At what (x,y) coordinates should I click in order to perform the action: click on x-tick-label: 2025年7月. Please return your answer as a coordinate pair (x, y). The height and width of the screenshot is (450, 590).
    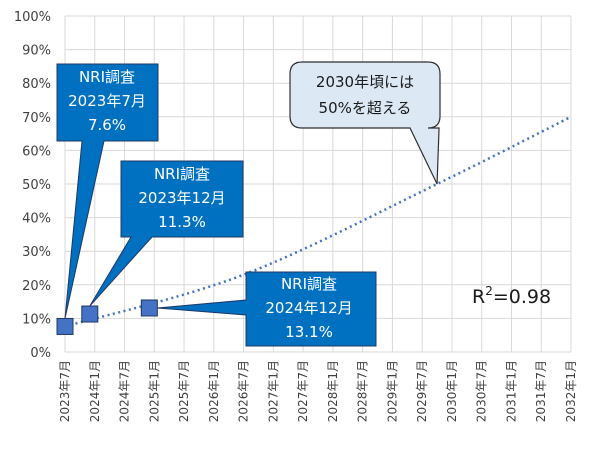
    Looking at the image, I should click on (184, 391).